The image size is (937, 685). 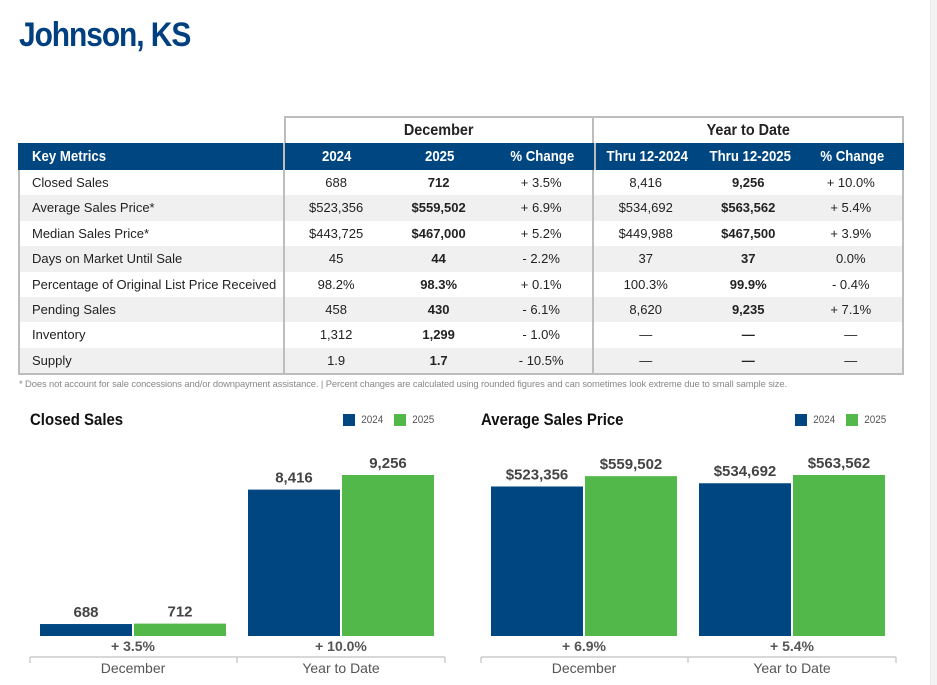 I want to click on bar-value-label: 688, so click(x=85, y=612).